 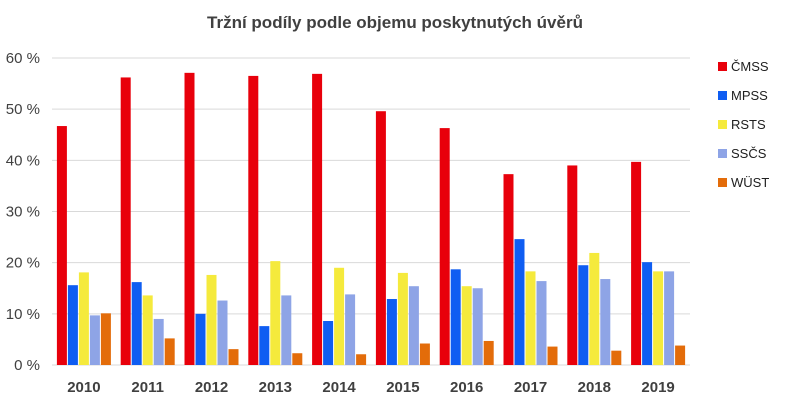 What do you see at coordinates (750, 66) in the screenshot?
I see `legend-label: ČMSS` at bounding box center [750, 66].